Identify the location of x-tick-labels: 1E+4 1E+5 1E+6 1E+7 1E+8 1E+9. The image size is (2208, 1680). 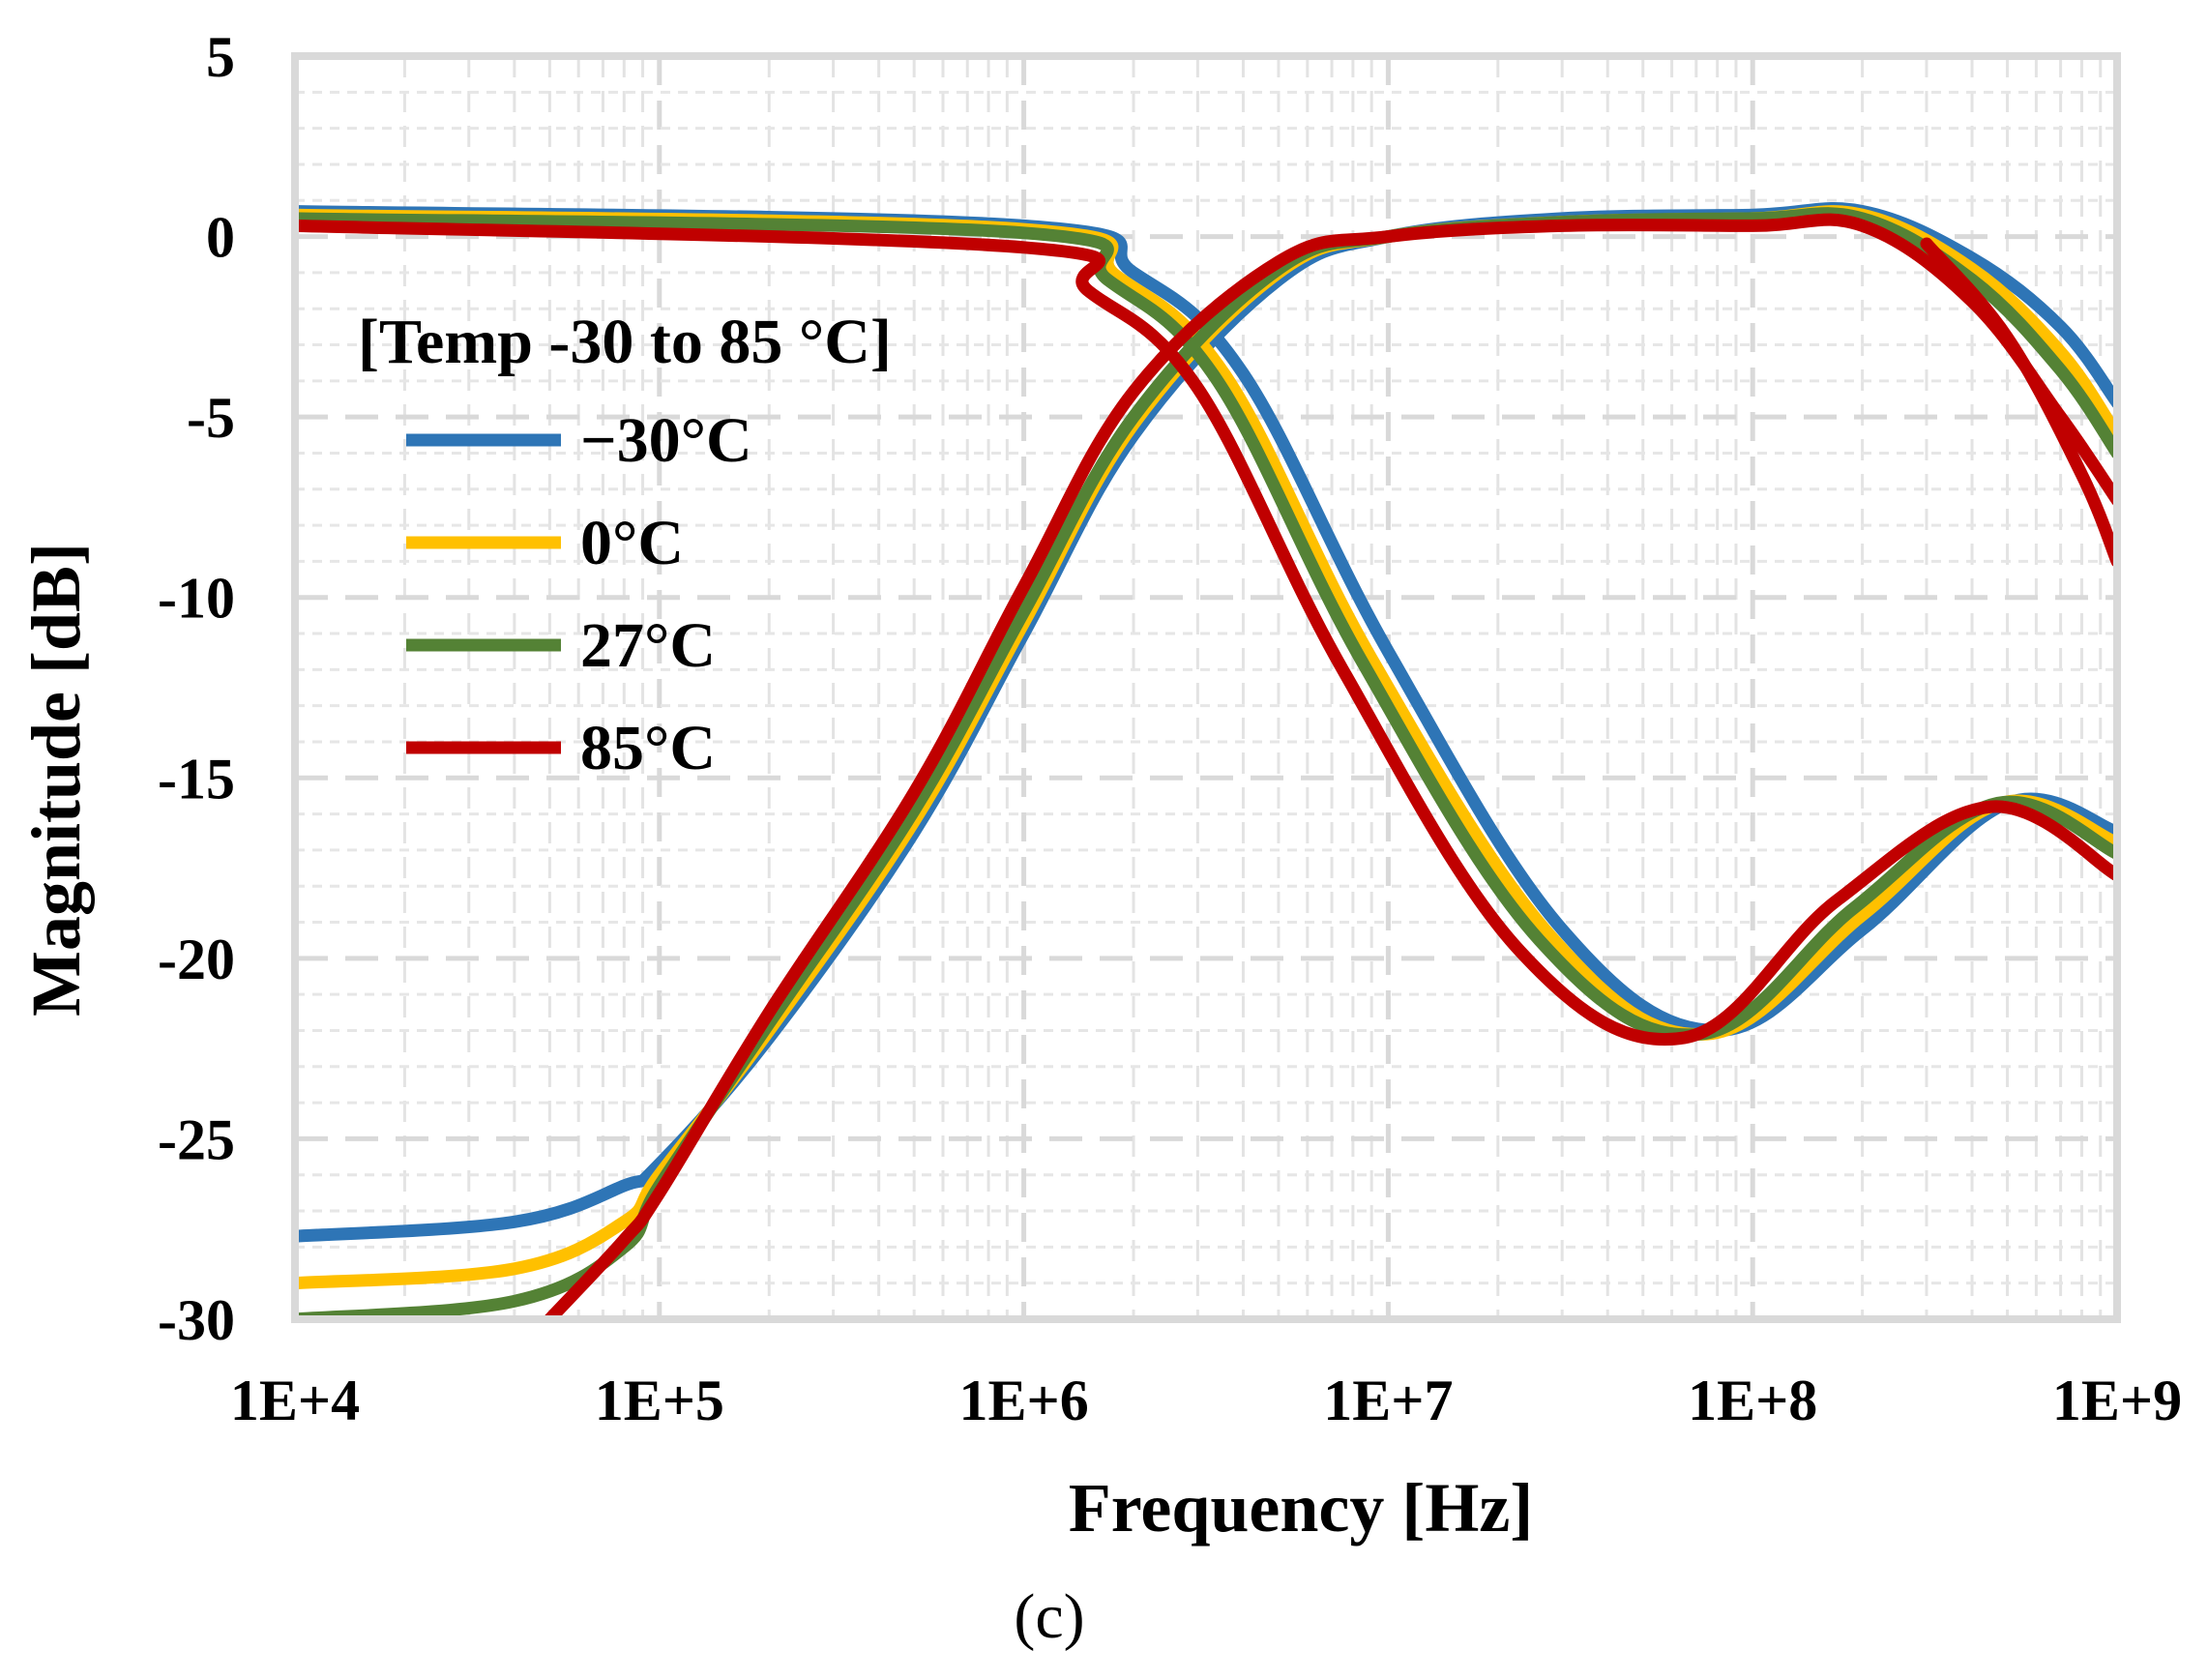
(1206, 1401).